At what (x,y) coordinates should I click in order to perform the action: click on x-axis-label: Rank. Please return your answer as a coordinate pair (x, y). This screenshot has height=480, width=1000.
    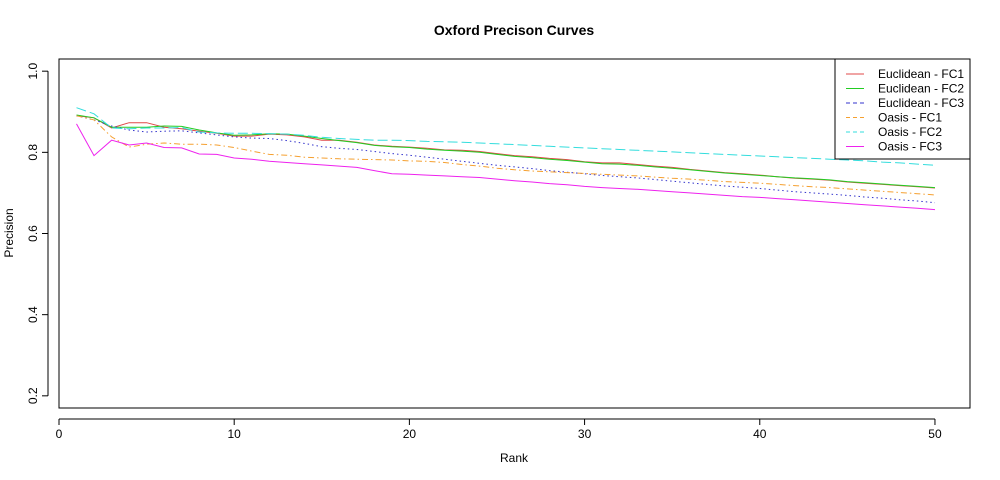
    Looking at the image, I should click on (514, 458).